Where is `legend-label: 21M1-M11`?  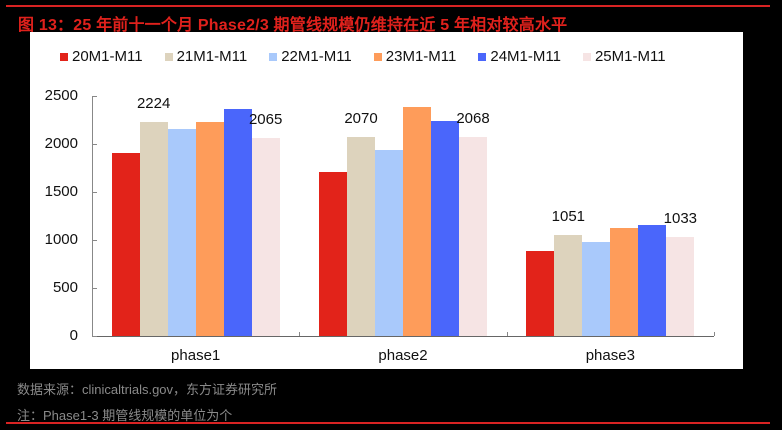 legend-label: 21M1-M11 is located at coordinates (212, 56).